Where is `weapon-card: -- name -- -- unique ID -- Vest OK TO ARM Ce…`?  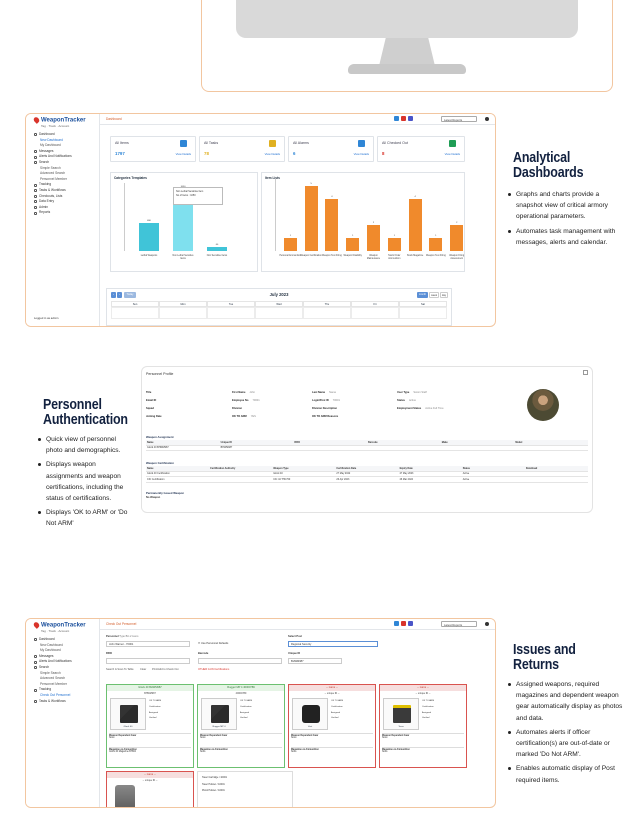 weapon-card: -- name -- -- unique ID -- Vest OK TO ARM Ce… is located at coordinates (332, 726).